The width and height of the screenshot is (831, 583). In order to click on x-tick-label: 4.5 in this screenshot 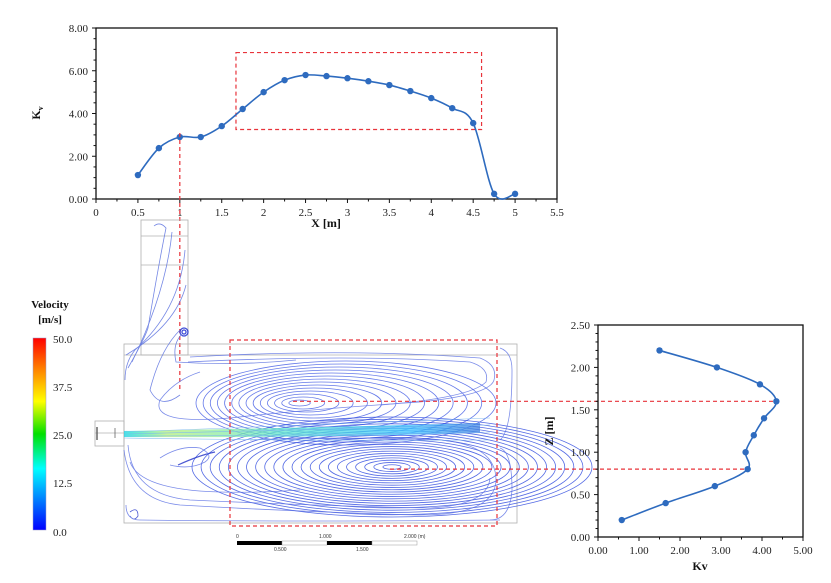, I will do `click(473, 213)`.